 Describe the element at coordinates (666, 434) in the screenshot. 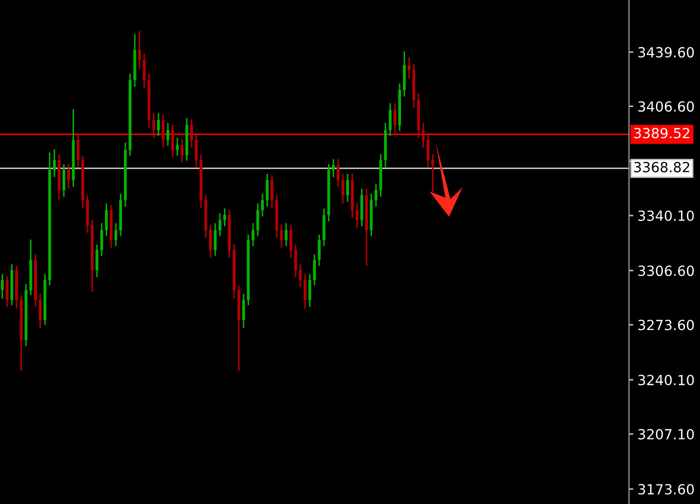

I see `y-tick-label: 3207.10` at that location.